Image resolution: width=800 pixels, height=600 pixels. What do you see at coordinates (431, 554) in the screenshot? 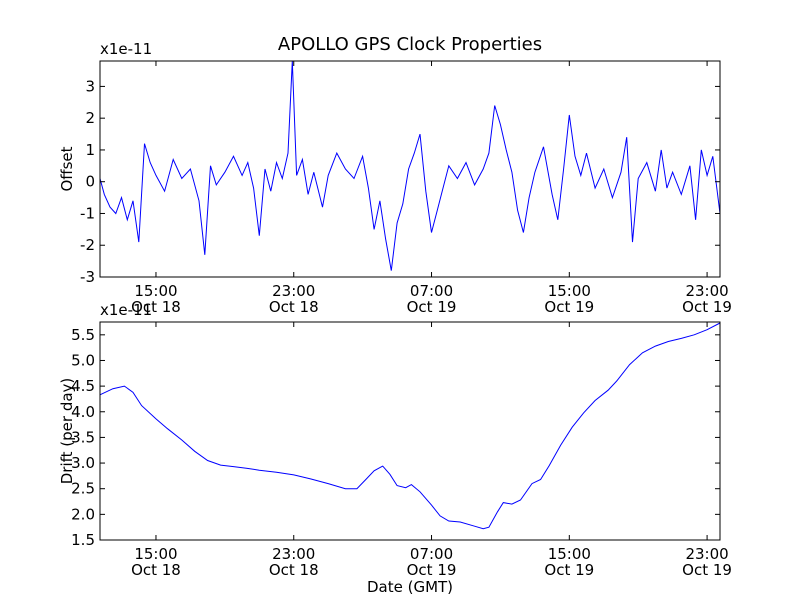
I see `drift-x-tick-time-label: 07:00` at bounding box center [431, 554].